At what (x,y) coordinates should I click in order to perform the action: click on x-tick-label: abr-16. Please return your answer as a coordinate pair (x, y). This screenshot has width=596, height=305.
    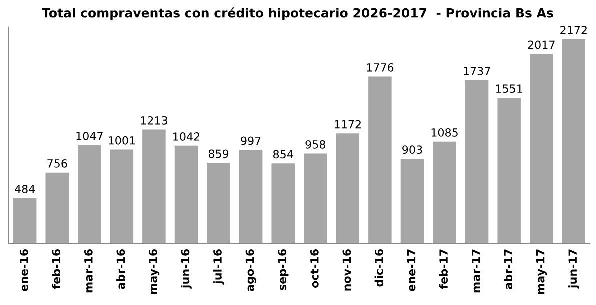
    Looking at the image, I should click on (121, 269).